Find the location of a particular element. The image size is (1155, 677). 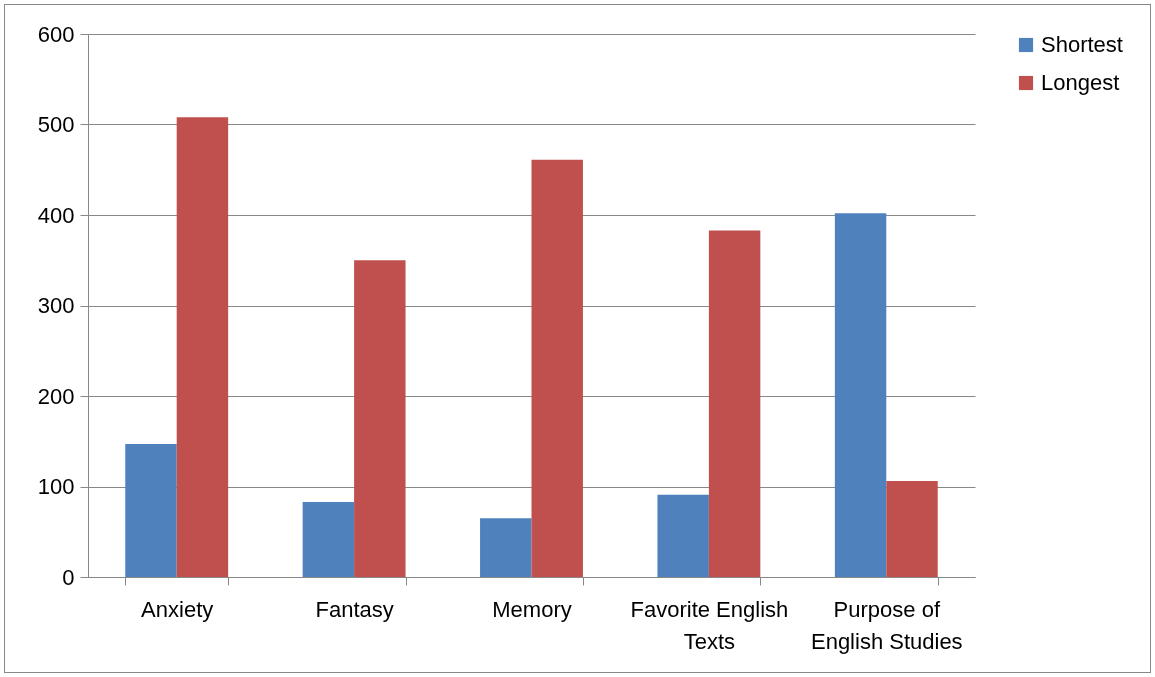

x-tick-label: Fantasy is located at coordinates (354, 609).